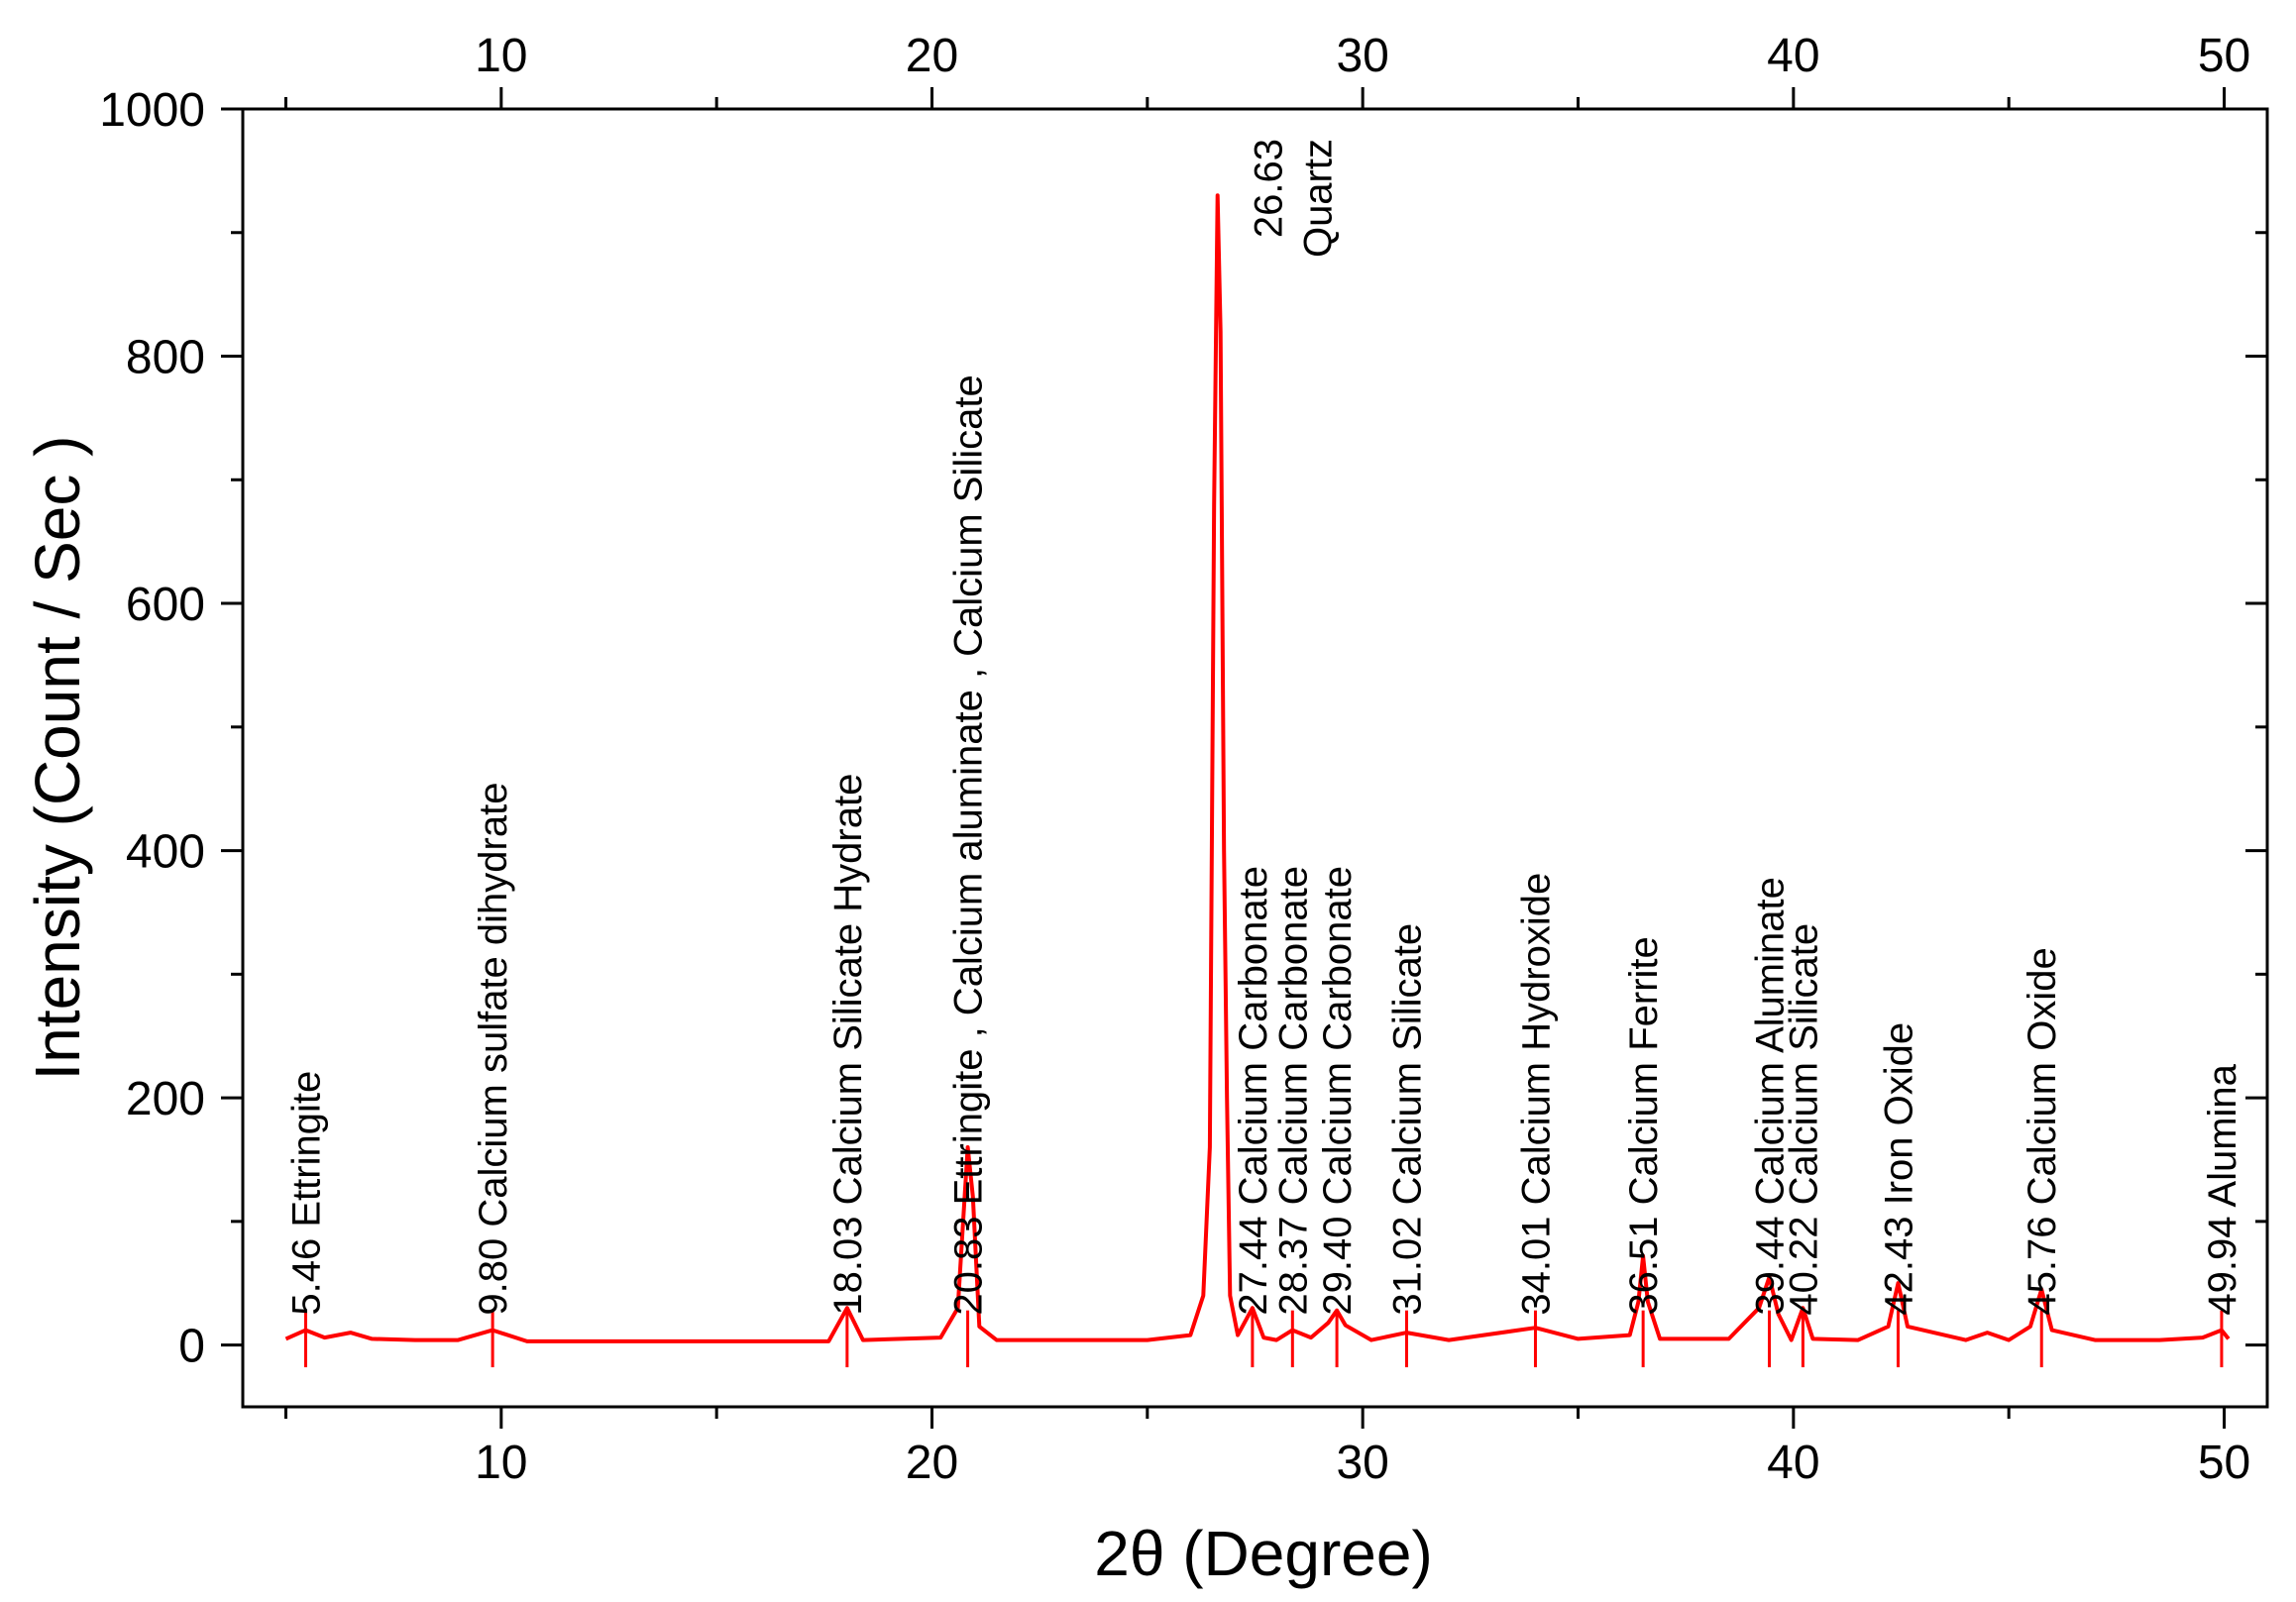 Image resolution: width=2296 pixels, height=1602 pixels. I want to click on peak-label: 40.22 Calcium Silicate, so click(1803, 1119).